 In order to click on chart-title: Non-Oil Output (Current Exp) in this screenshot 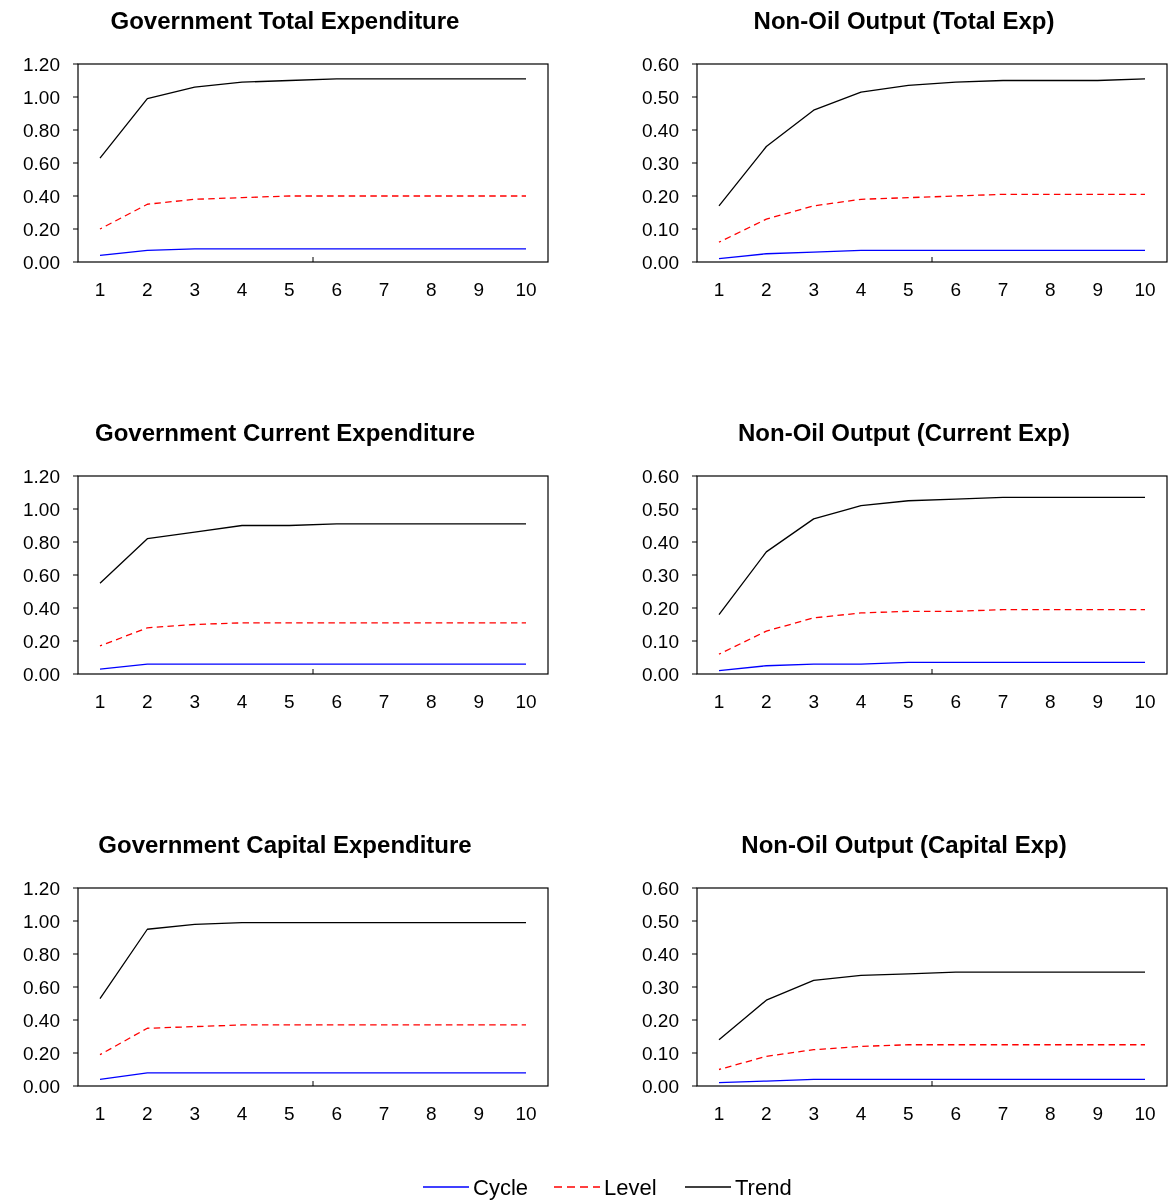, I will do `click(904, 432)`.